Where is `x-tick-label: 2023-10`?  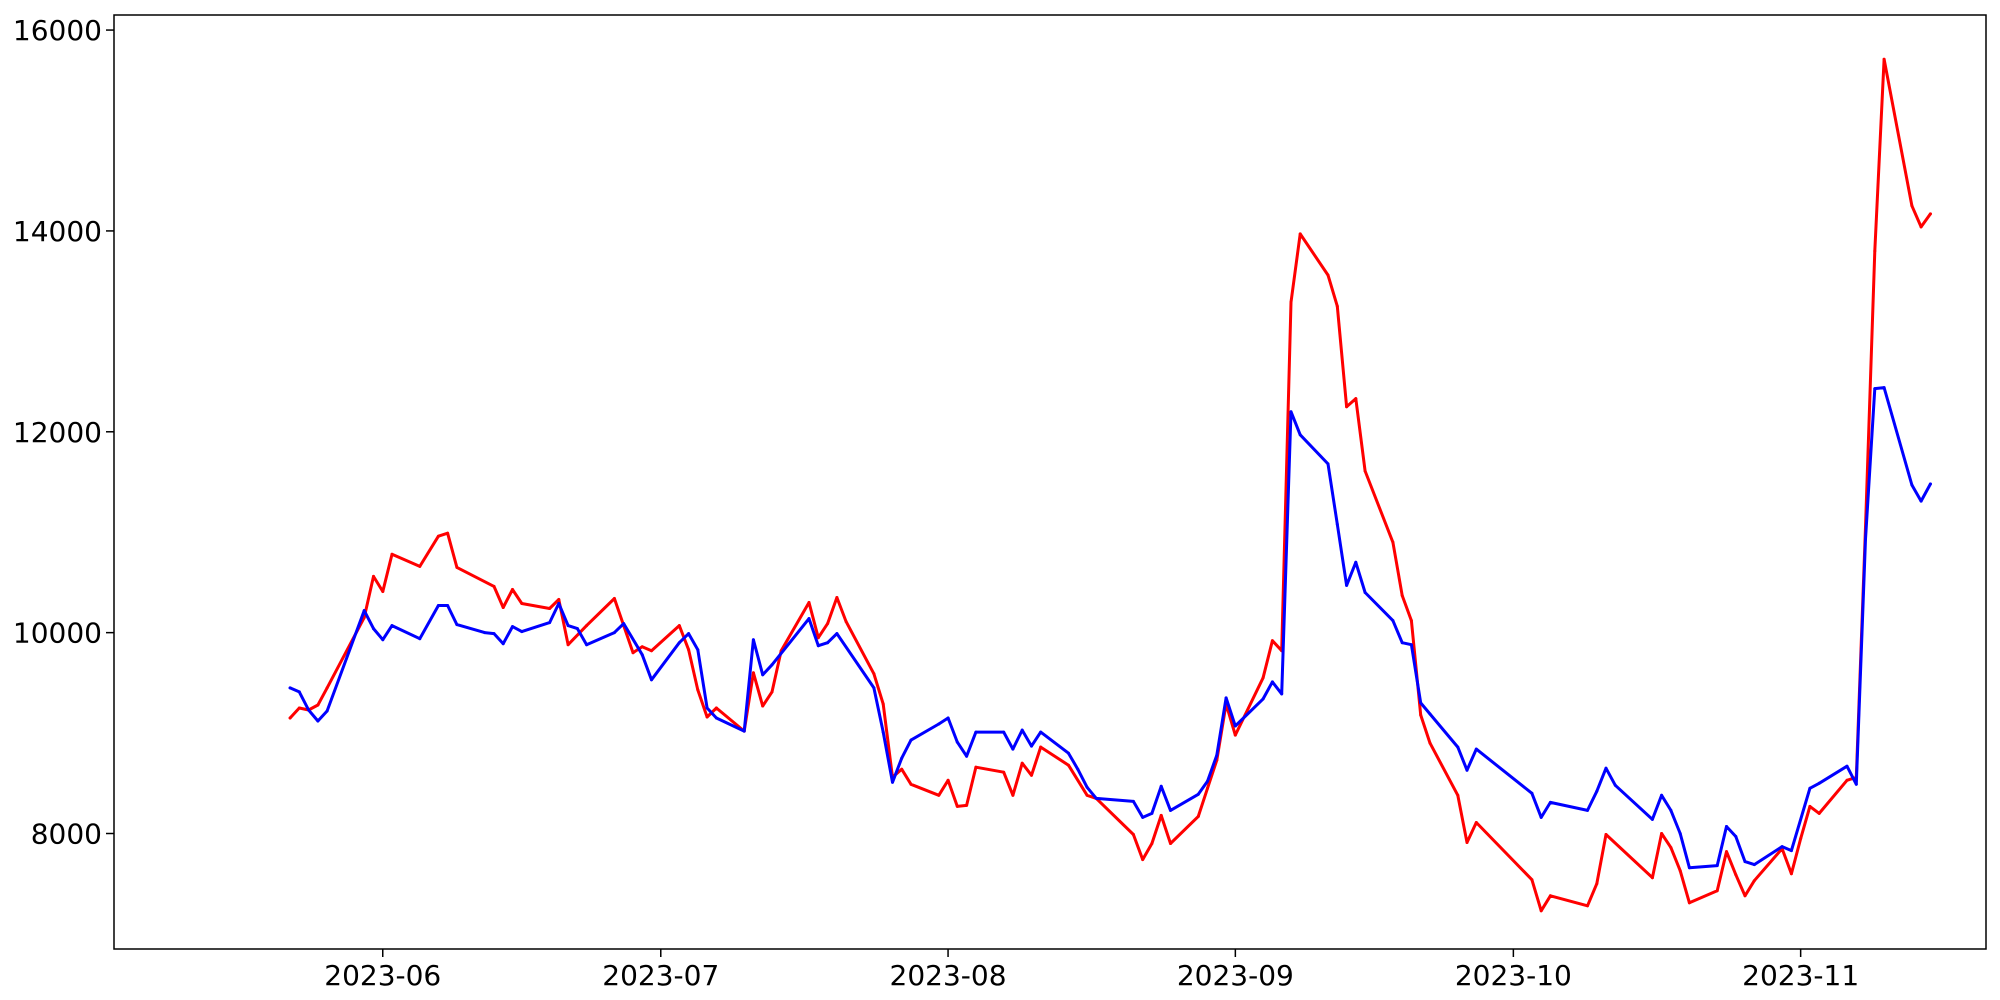 x-tick-label: 2023-10 is located at coordinates (1513, 975).